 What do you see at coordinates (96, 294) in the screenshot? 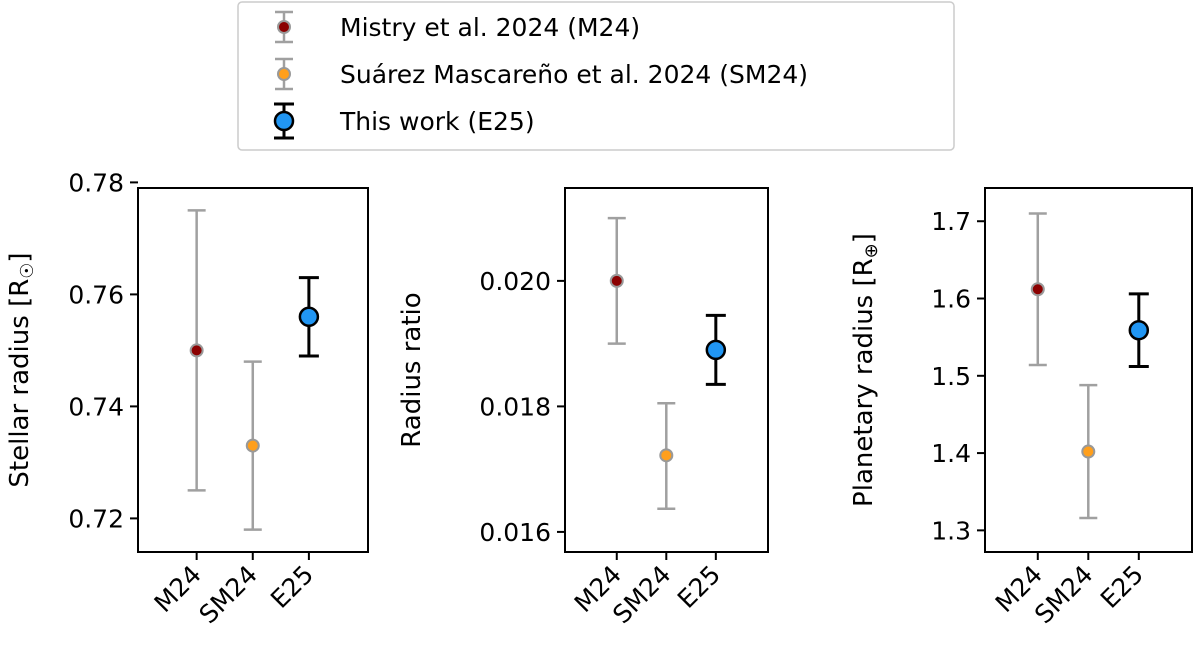
I see `y-tick-label: 0.76` at bounding box center [96, 294].